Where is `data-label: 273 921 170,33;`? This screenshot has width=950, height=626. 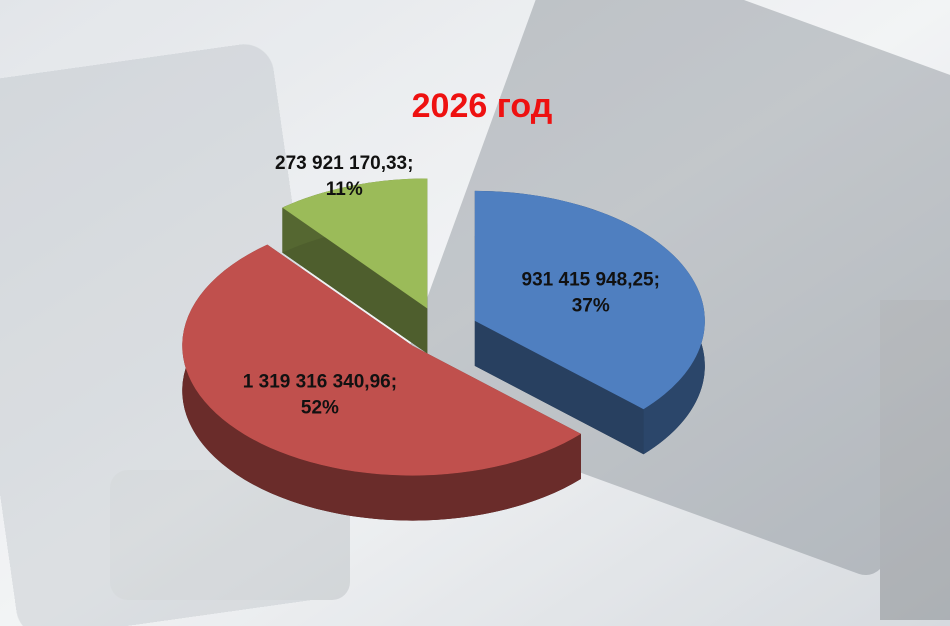 data-label: 273 921 170,33; is located at coordinates (344, 163).